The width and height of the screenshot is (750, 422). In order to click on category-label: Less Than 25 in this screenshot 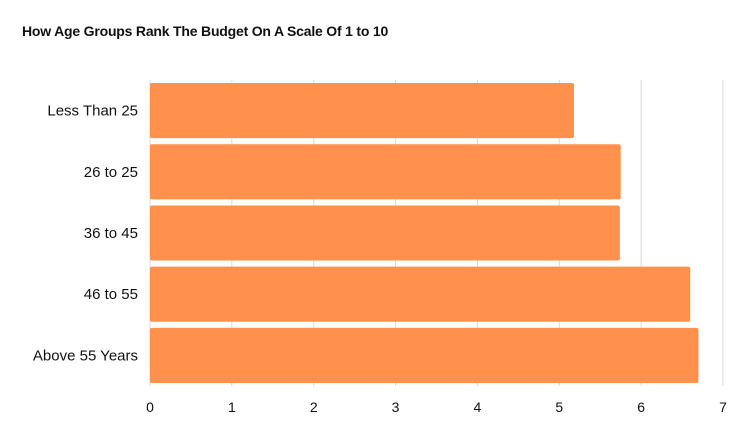, I will do `click(92, 111)`.